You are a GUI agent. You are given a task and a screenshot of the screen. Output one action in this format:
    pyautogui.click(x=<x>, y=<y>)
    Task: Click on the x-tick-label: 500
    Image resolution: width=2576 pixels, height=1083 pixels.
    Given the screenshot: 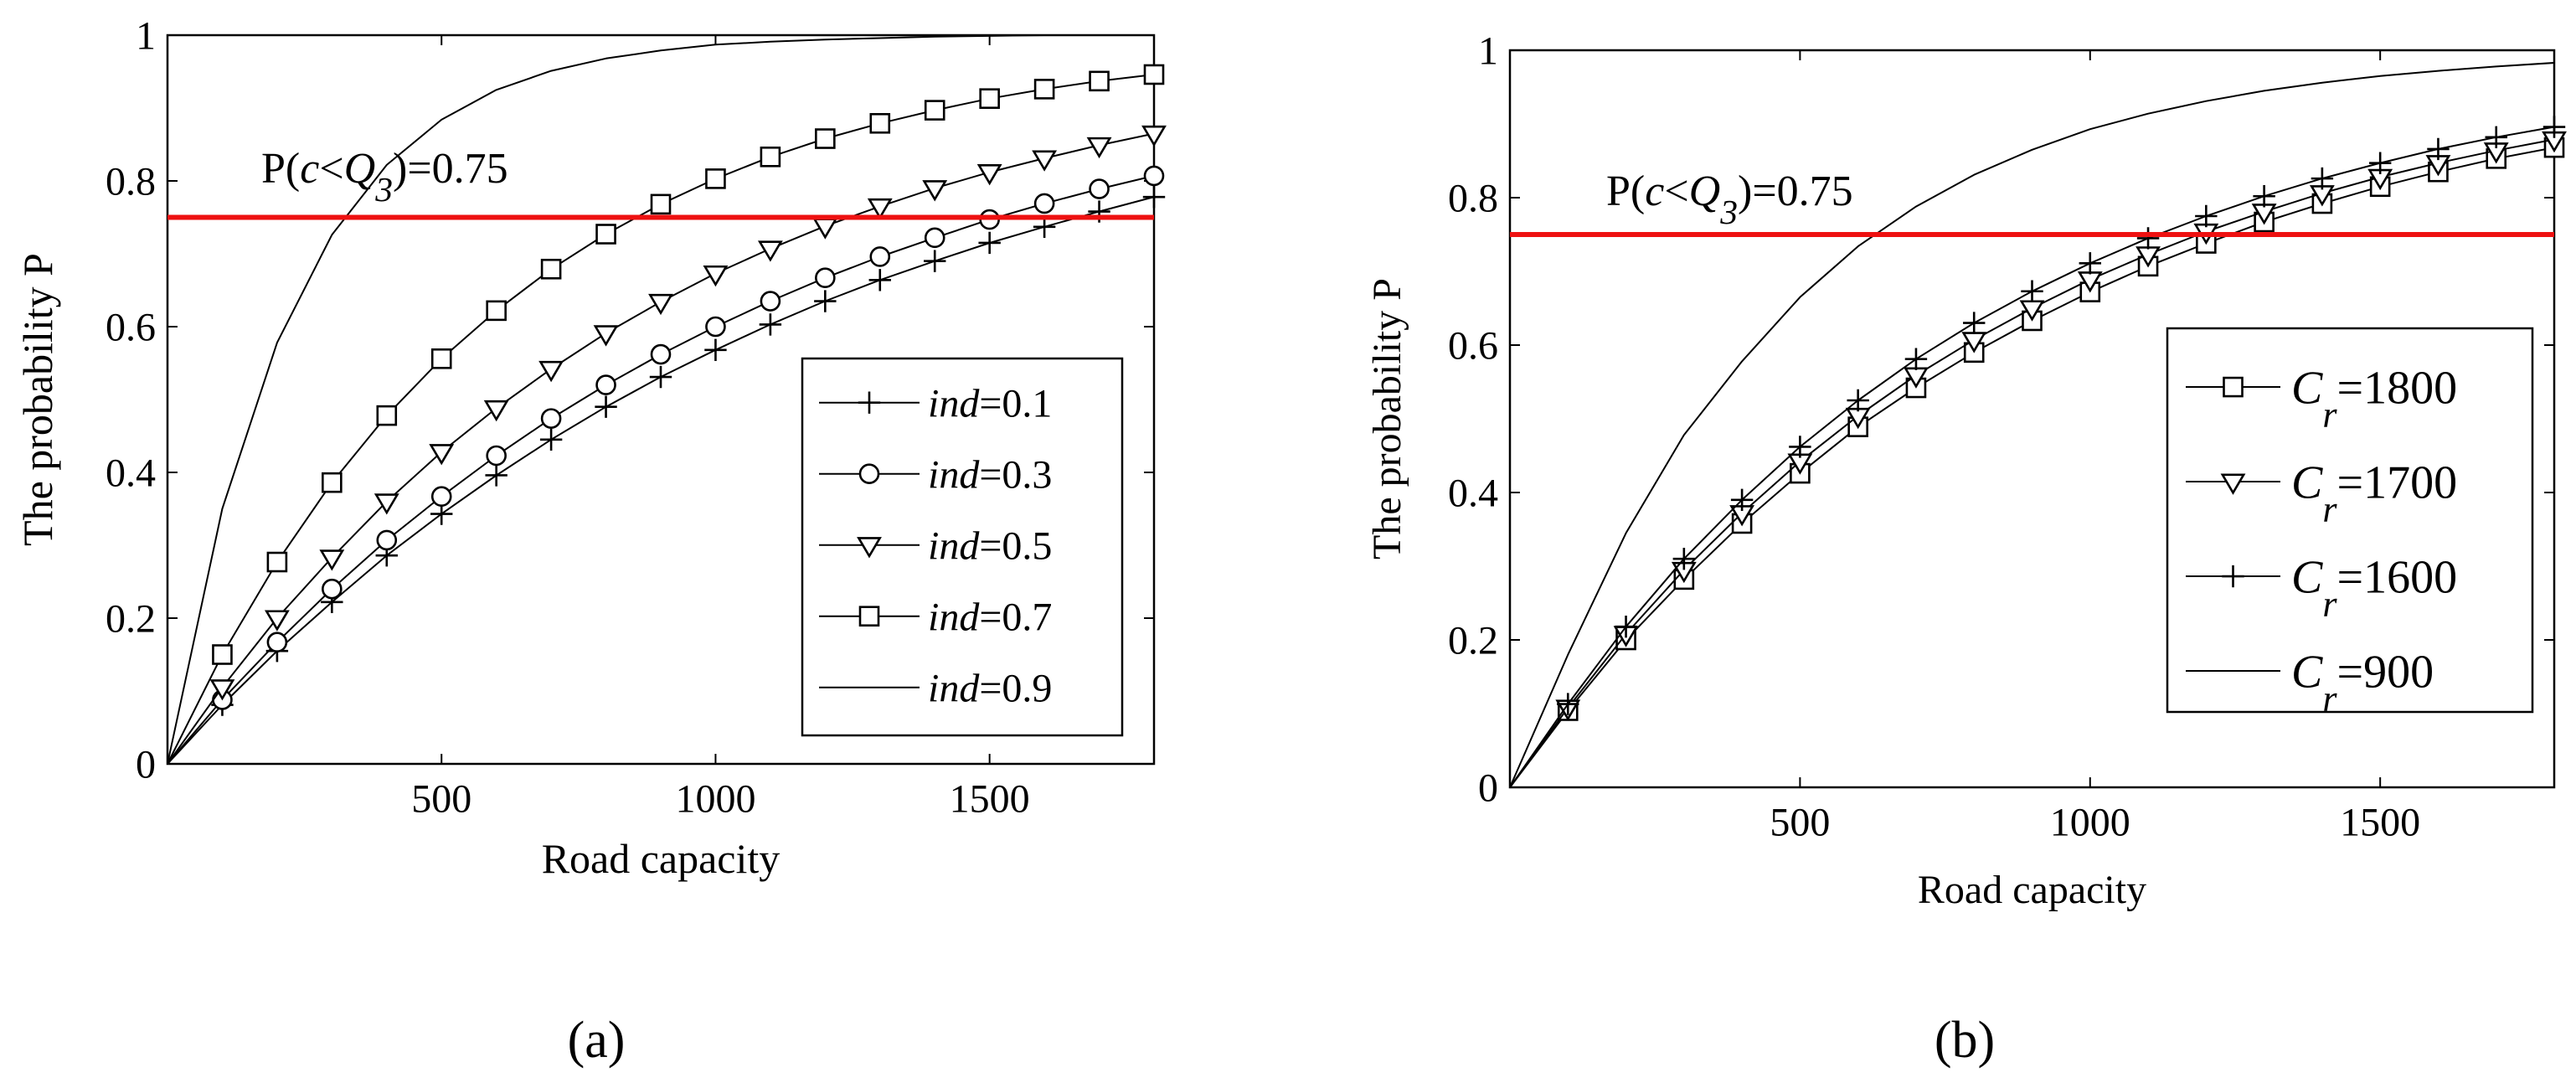 What is the action you would take?
    pyautogui.click(x=1800, y=823)
    